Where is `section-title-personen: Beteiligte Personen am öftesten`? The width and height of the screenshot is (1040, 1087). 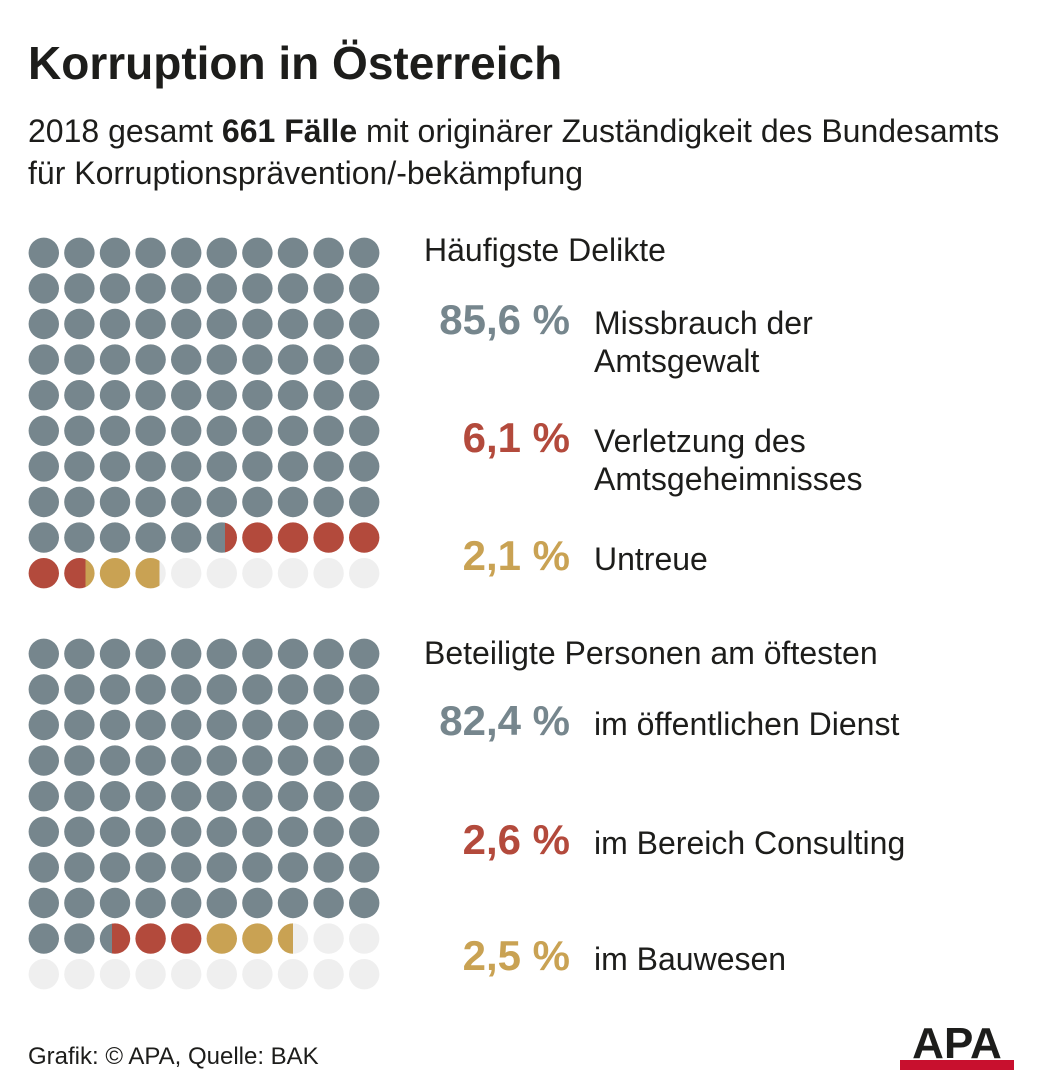
section-title-personen: Beteiligte Personen am öftesten is located at coordinates (651, 653).